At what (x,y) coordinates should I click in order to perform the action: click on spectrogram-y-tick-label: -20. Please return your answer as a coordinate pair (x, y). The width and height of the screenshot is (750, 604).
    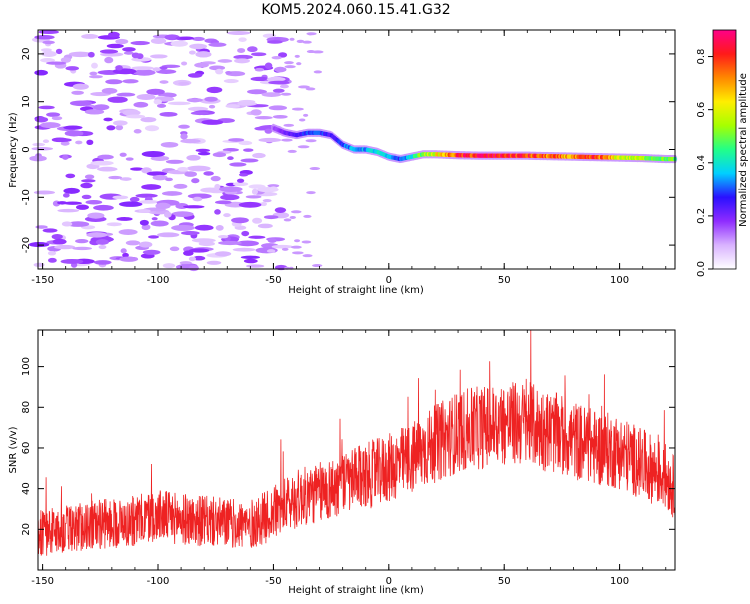
    Looking at the image, I should click on (26, 245).